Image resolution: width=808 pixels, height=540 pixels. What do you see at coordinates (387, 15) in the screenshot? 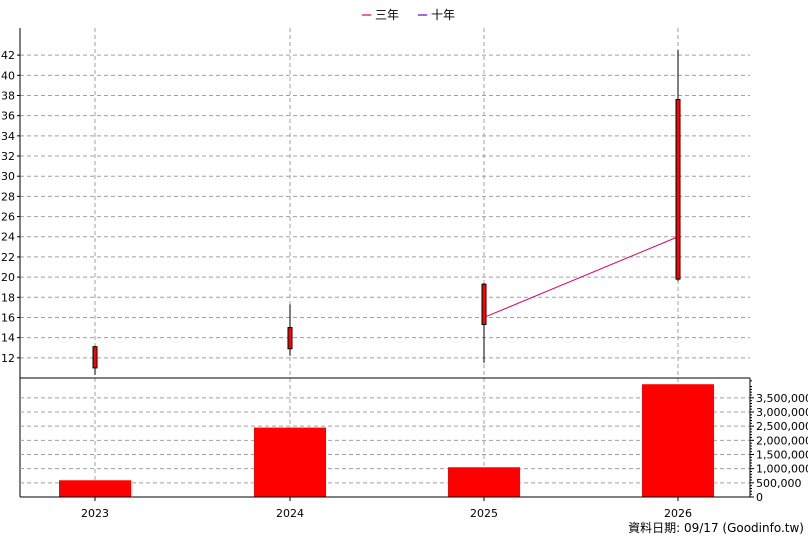
I see `legend-label-0: 三年` at bounding box center [387, 15].